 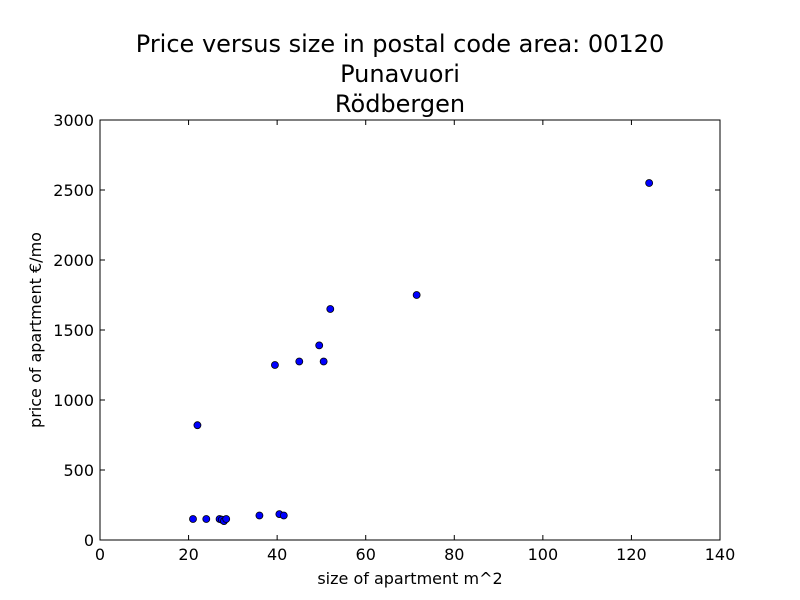 I want to click on x-tick-label: 100, so click(x=543, y=554).